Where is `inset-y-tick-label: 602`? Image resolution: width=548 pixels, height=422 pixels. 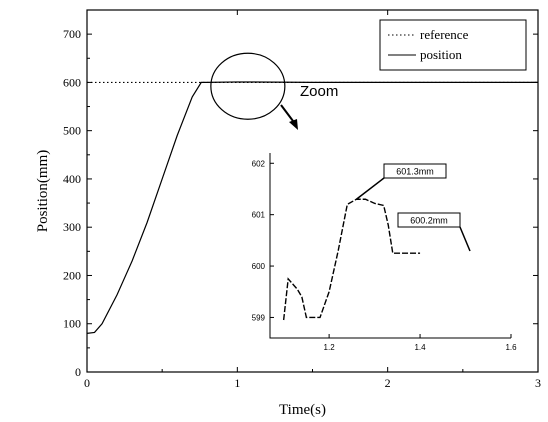
inset-y-tick-label: 602 is located at coordinates (259, 163).